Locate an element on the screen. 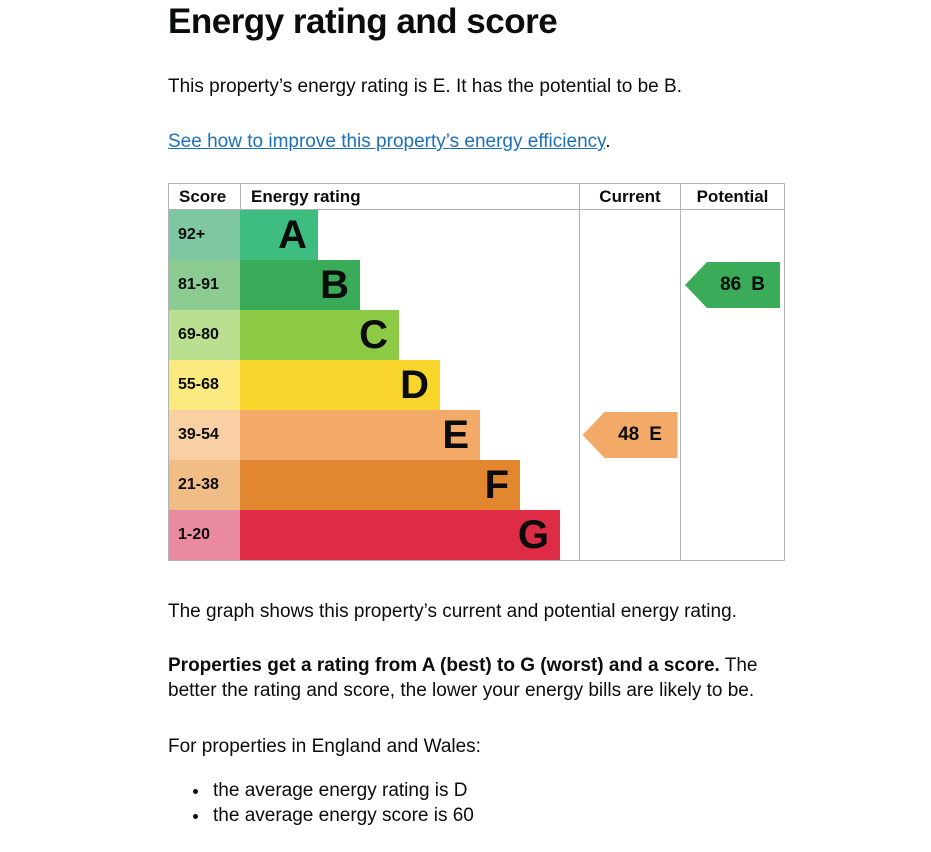 This screenshot has height=852, width=931. band-row-c: 69-80 C is located at coordinates (476, 335).